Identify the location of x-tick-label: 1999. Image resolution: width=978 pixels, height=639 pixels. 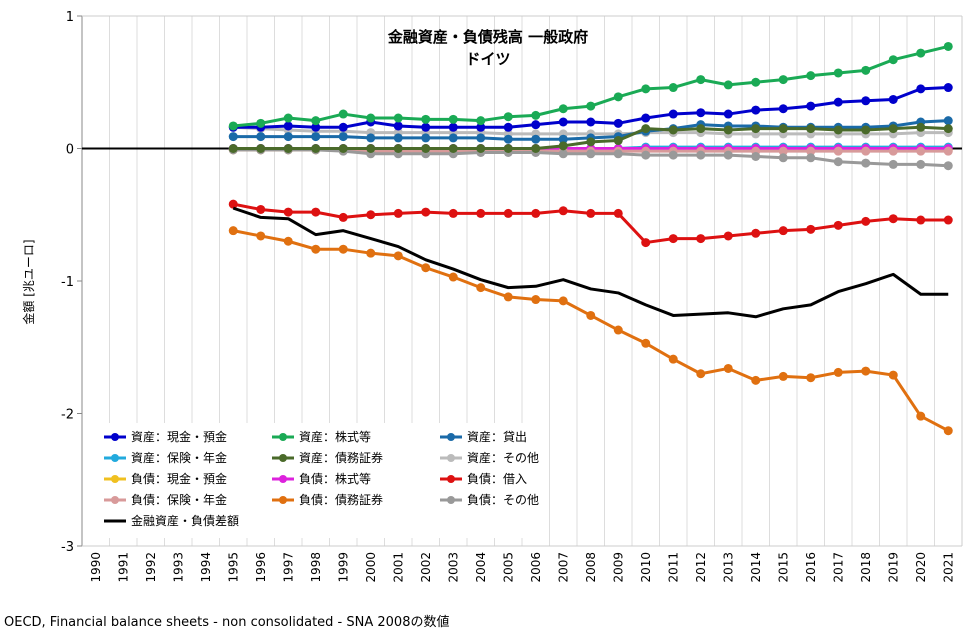
(343, 567).